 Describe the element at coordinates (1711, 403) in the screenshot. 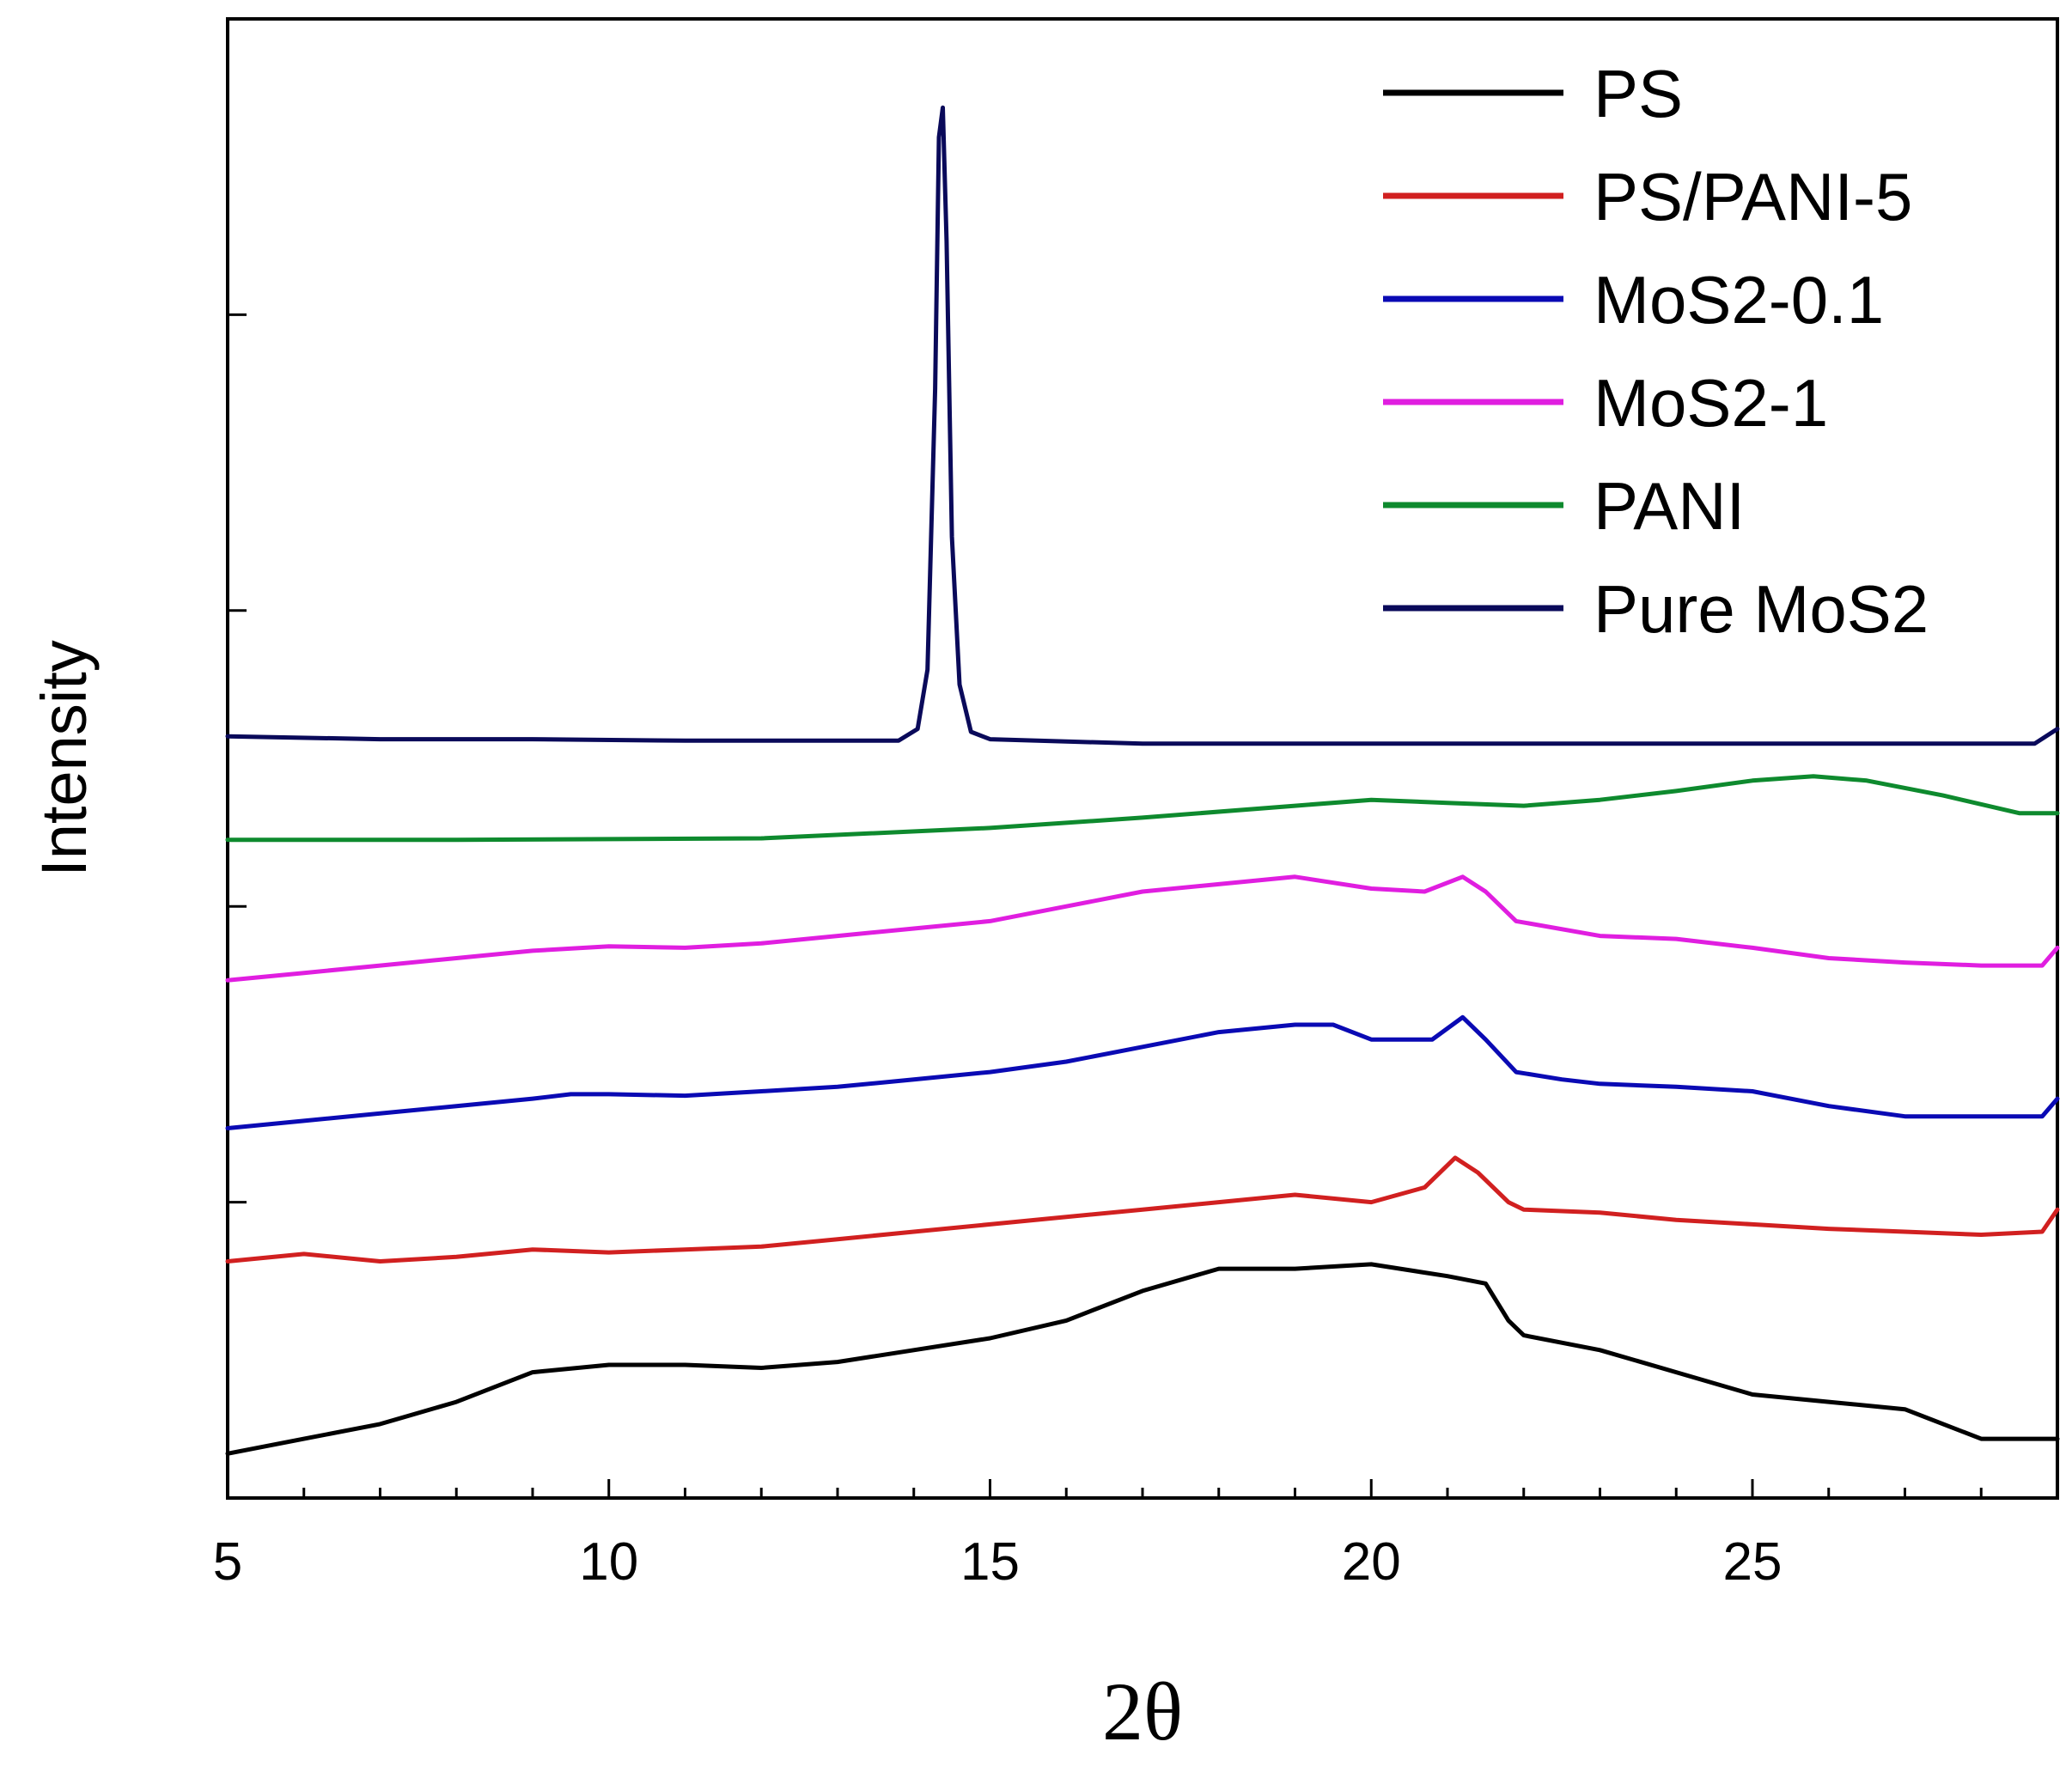

I see `legend-label: MoS2-1` at that location.